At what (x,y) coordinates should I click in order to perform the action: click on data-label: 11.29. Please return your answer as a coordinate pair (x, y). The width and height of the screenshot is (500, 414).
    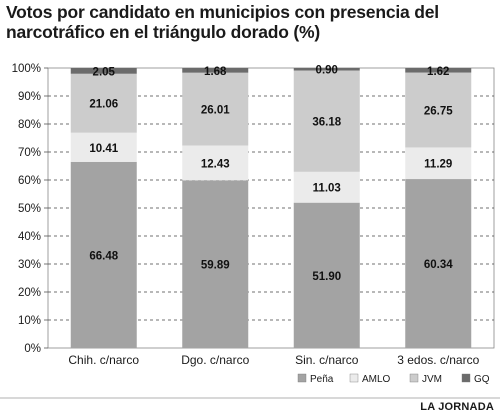
    Looking at the image, I should click on (438, 165).